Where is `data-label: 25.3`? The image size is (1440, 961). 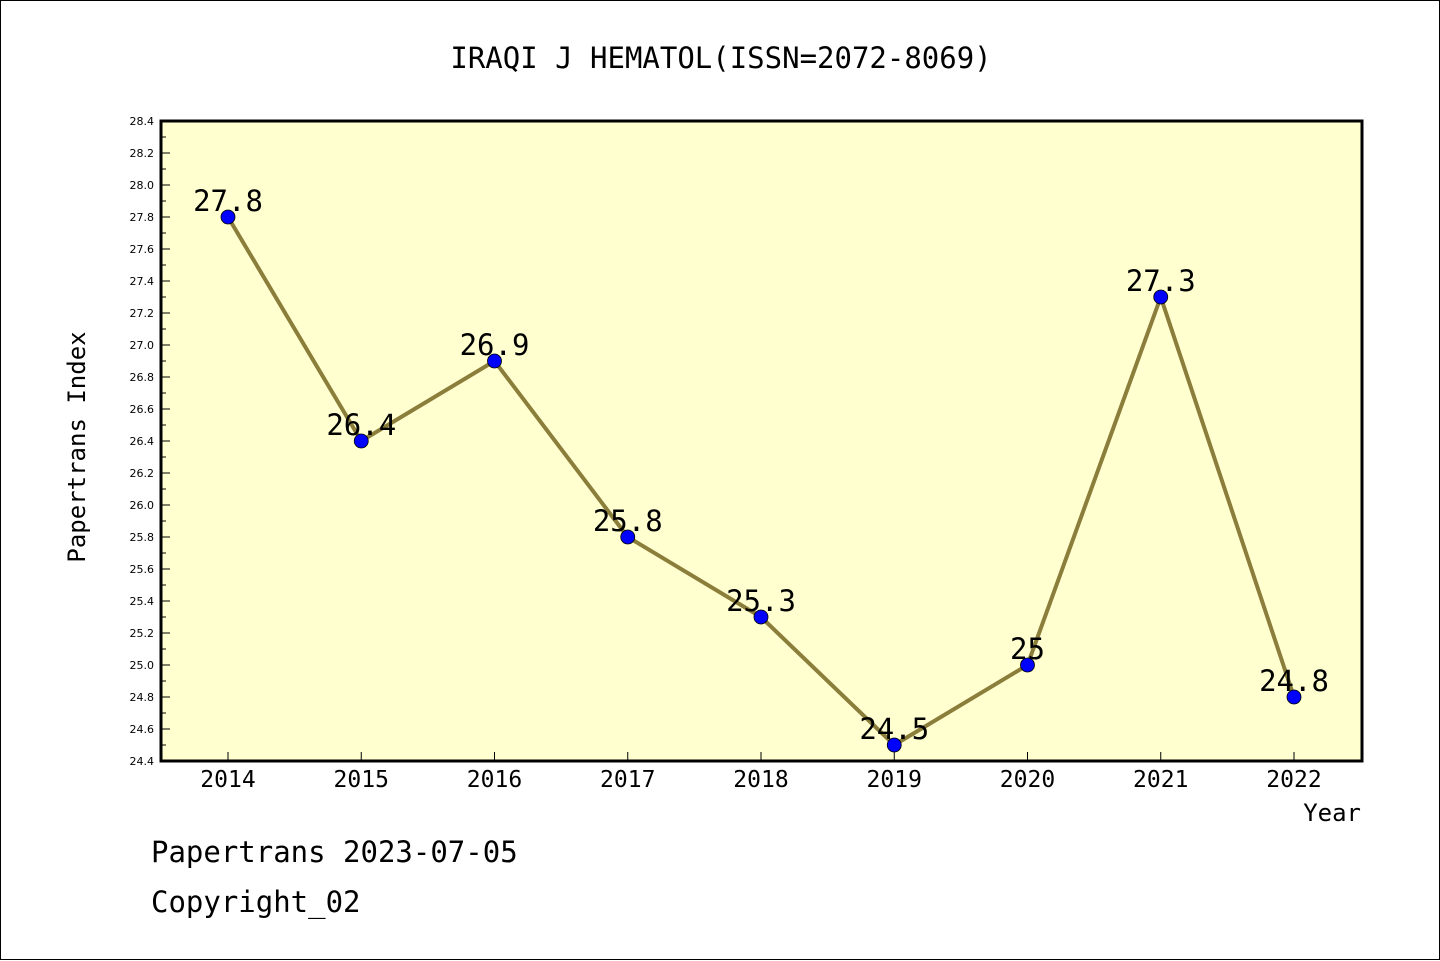 data-label: 25.3 is located at coordinates (761, 601).